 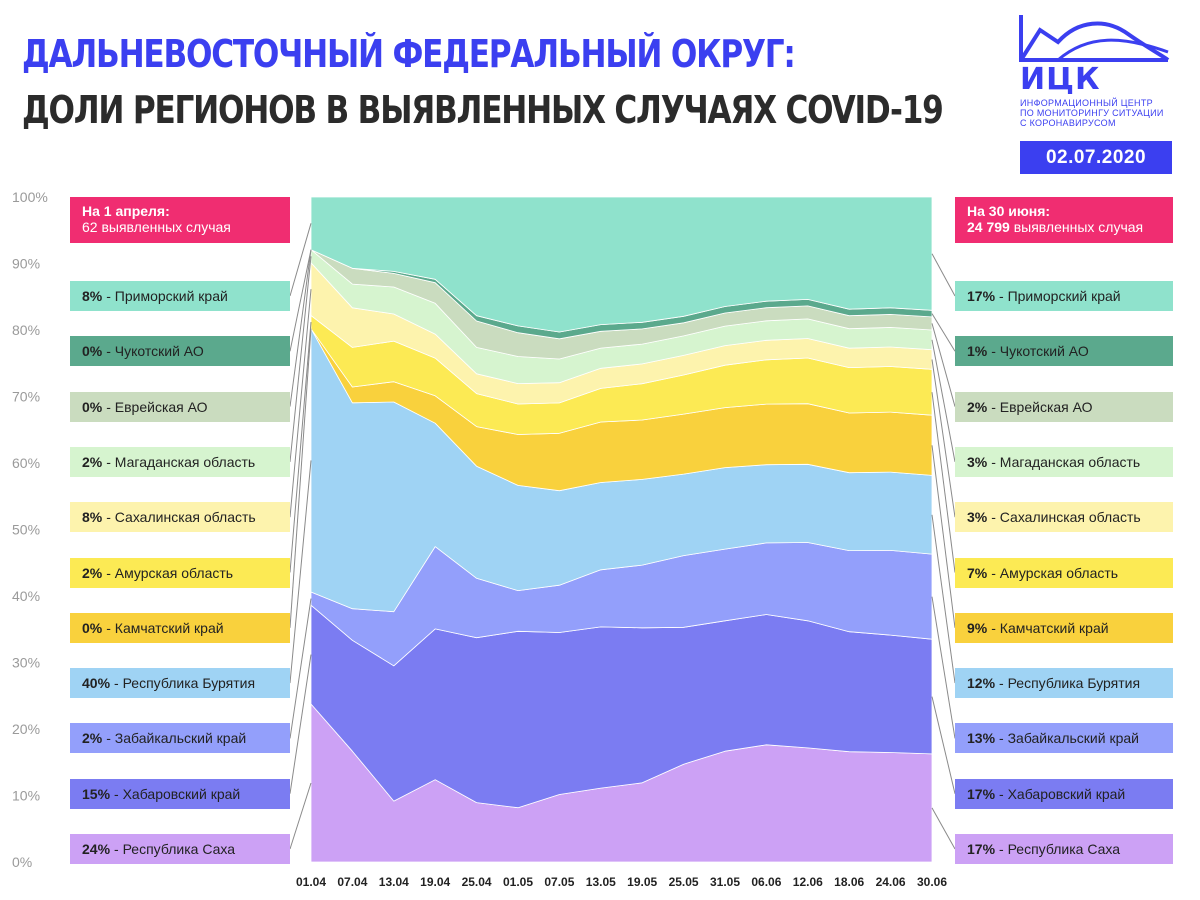 What do you see at coordinates (26, 796) in the screenshot?
I see `y-tick-label: 10%` at bounding box center [26, 796].